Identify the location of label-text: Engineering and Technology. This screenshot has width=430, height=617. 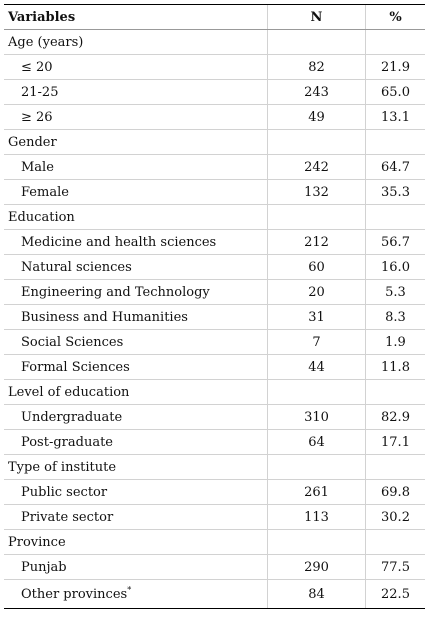
(115, 292).